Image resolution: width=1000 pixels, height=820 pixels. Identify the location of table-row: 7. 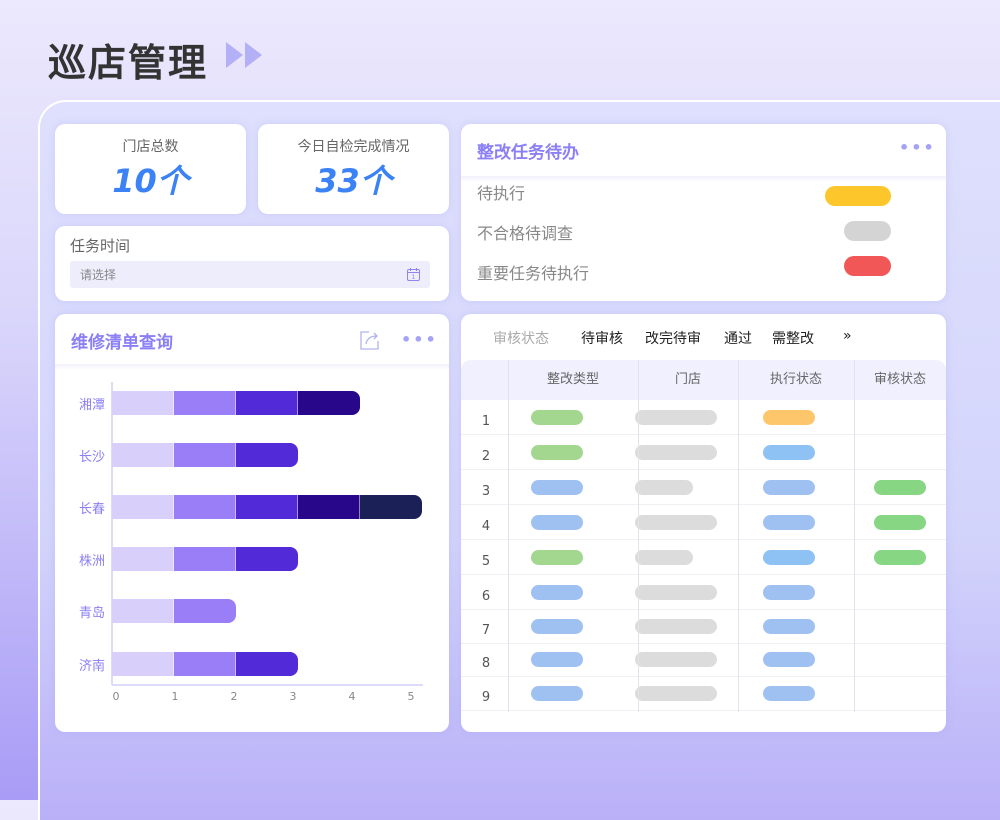
(703, 627).